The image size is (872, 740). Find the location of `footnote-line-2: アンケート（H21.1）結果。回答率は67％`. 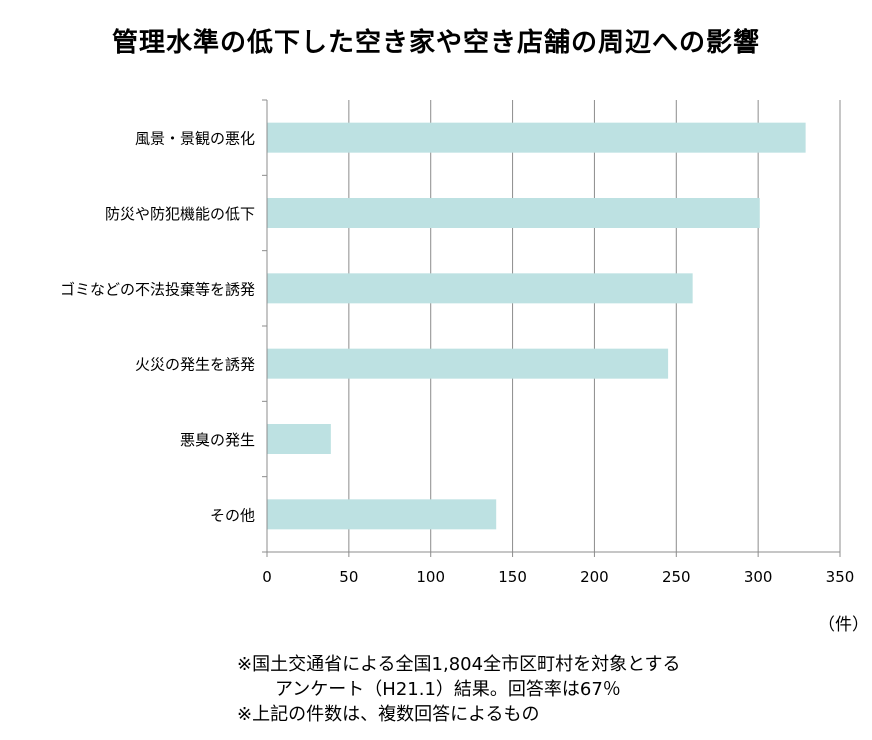

footnote-line-2: アンケート（H21.1）結果。回答率は67％ is located at coordinates (448, 689).